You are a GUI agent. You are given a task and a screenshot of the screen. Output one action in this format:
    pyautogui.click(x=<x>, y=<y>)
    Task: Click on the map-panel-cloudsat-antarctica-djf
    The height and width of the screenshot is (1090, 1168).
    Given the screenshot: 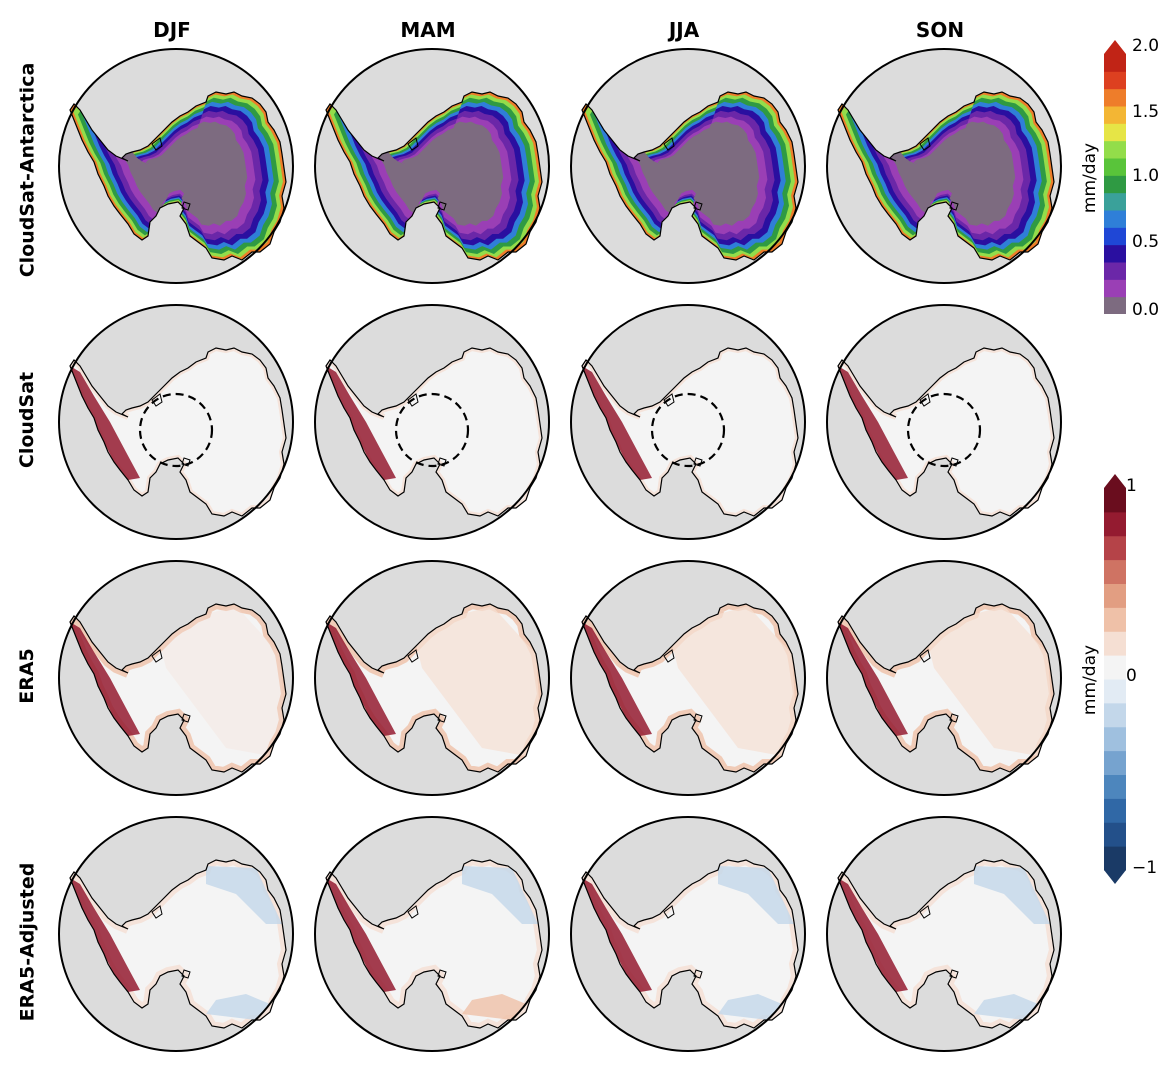 What is the action you would take?
    pyautogui.click(x=176, y=166)
    